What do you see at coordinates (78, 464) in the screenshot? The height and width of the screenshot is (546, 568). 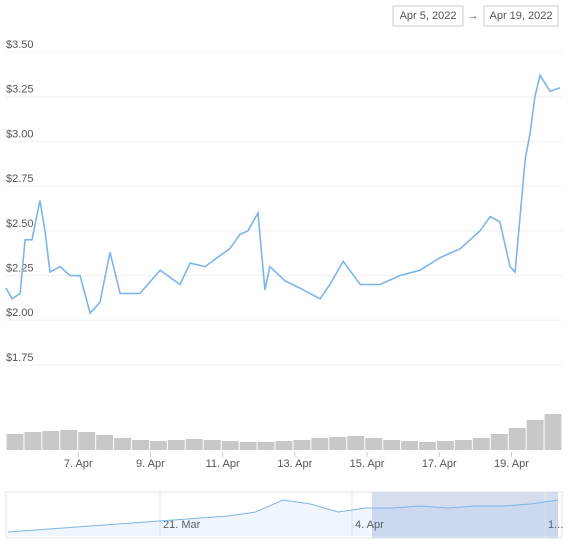 I see `x-tick-label: 7. Apr` at bounding box center [78, 464].